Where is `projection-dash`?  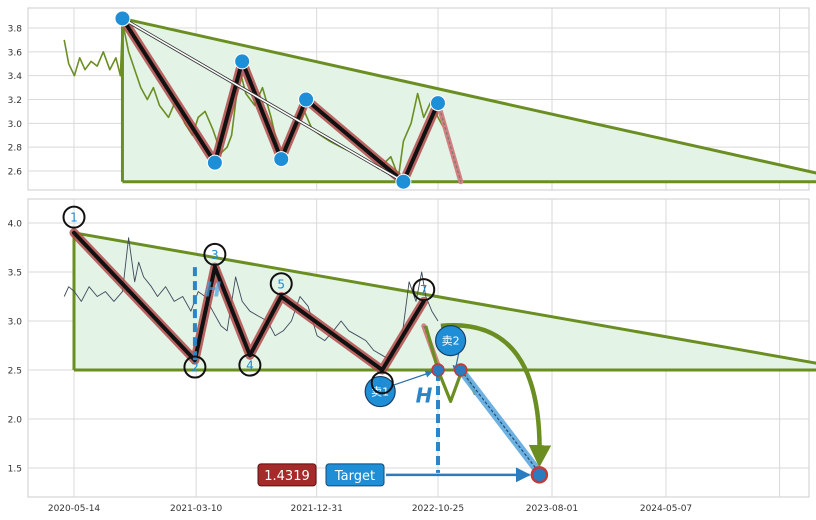 projection-dash is located at coordinates (449, 142).